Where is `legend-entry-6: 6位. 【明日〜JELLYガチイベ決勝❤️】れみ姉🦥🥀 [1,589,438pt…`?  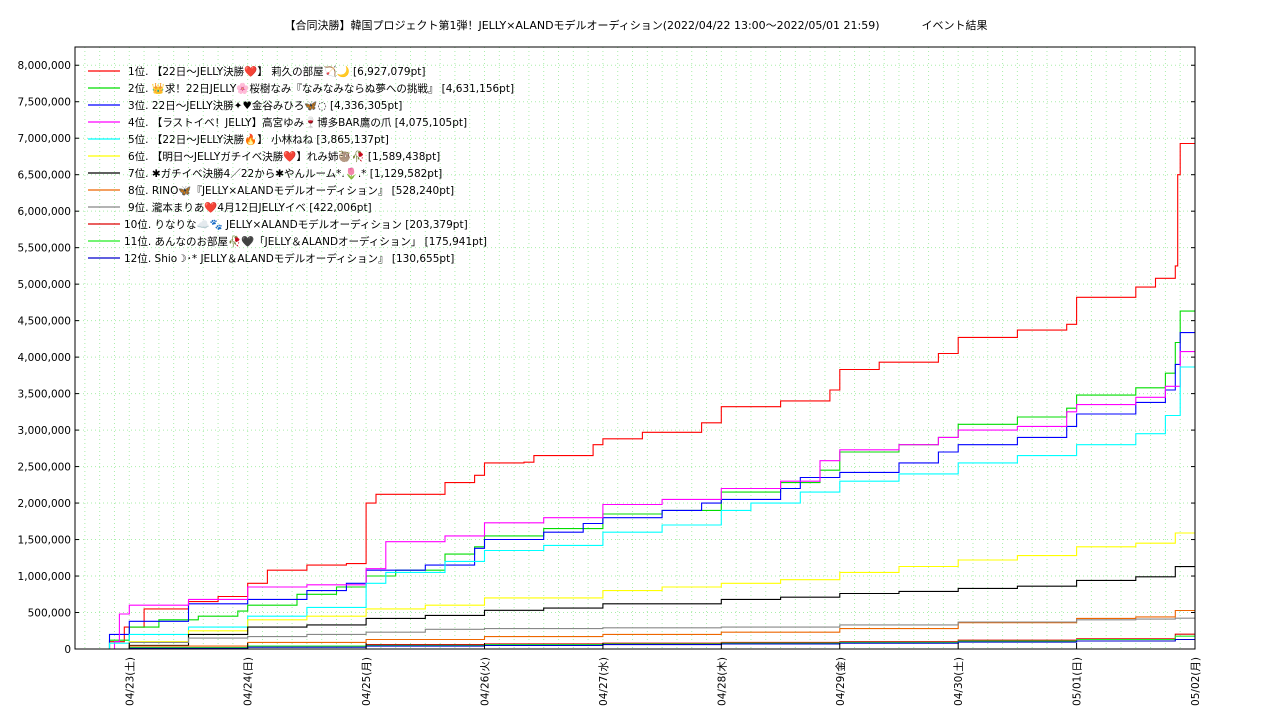 legend-entry-6: 6位. 【明日〜JELLYガチイベ決勝❤️】れみ姉🦥🥀 [1,589,438pt… is located at coordinates (284, 156).